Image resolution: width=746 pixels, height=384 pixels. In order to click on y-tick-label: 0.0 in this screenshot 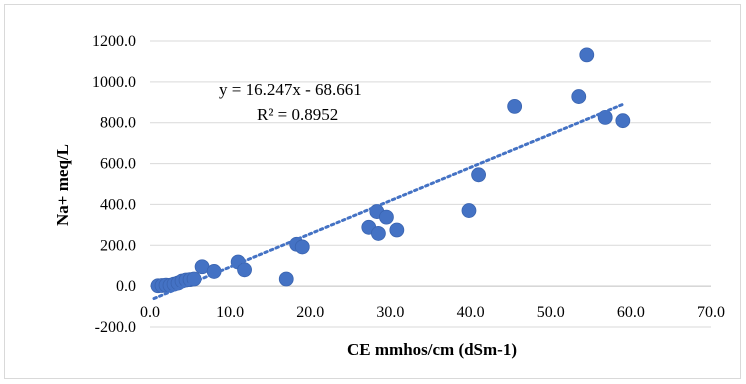, I will do `click(126, 286)`.